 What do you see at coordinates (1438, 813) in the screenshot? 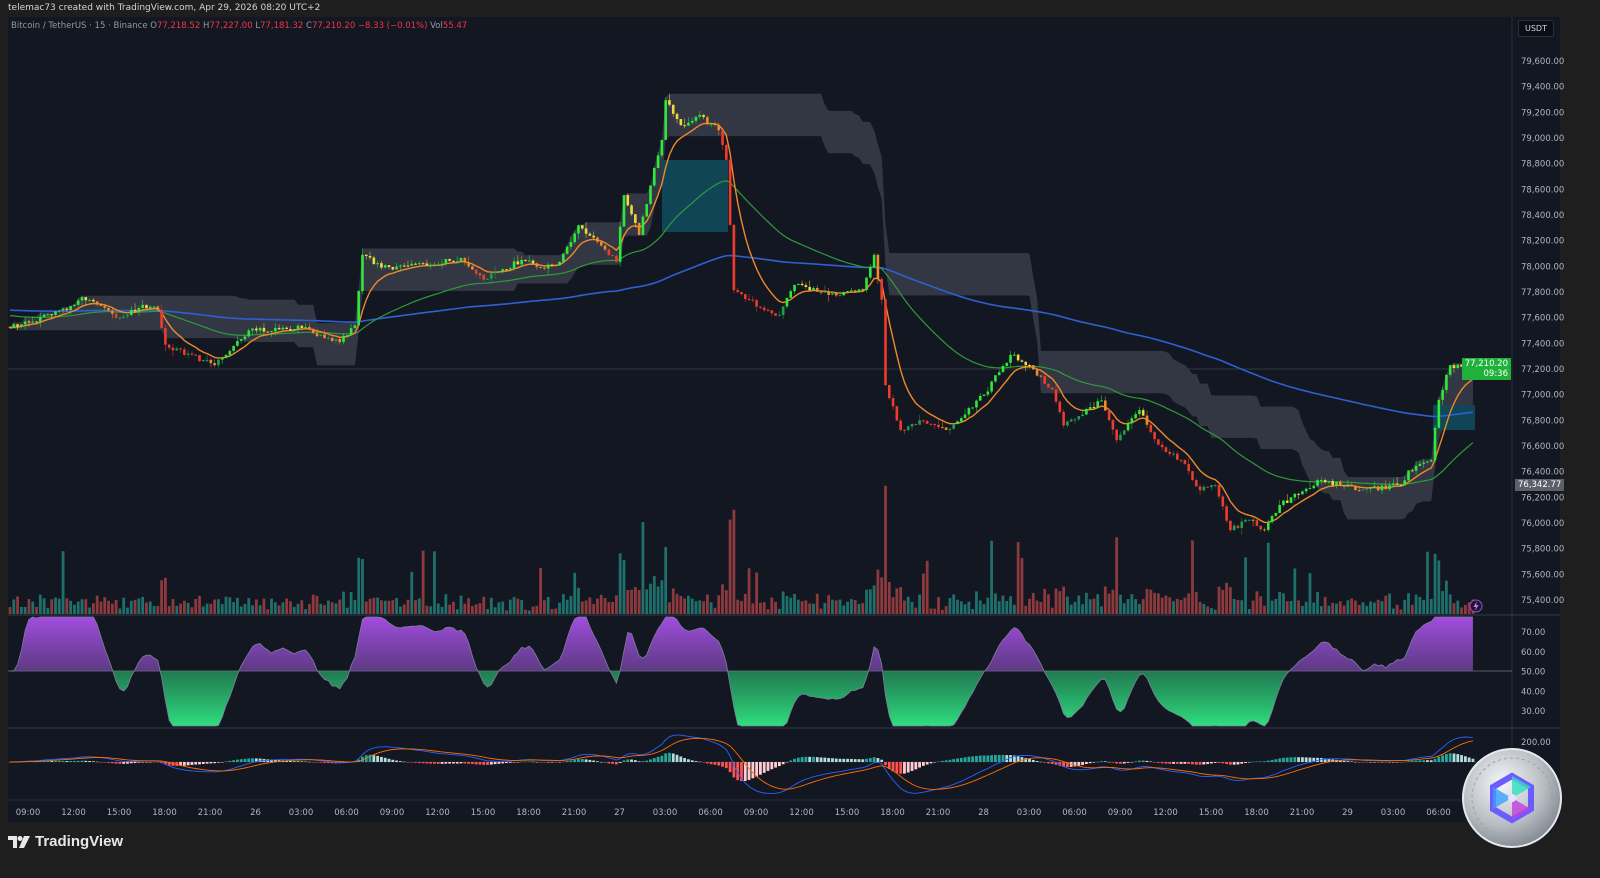
I see `time-tick-label: 06:00` at bounding box center [1438, 813].